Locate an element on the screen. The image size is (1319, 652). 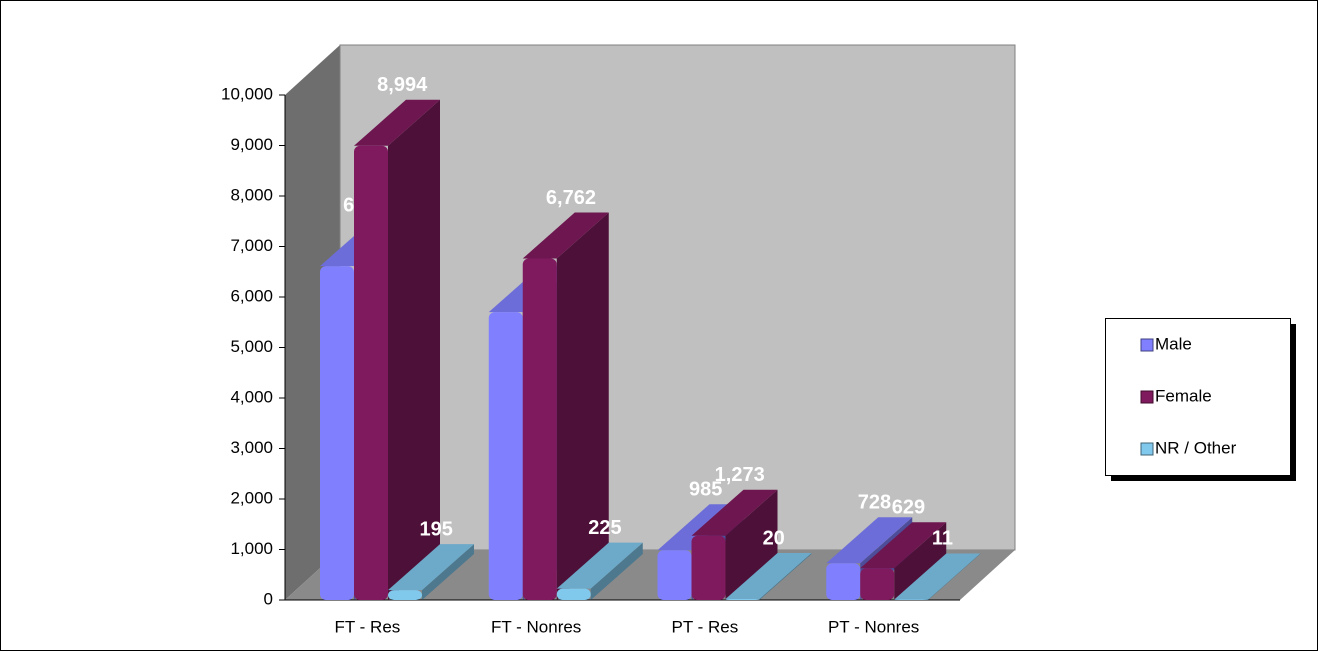
y-tick-label: 6,000 is located at coordinates (251, 295).